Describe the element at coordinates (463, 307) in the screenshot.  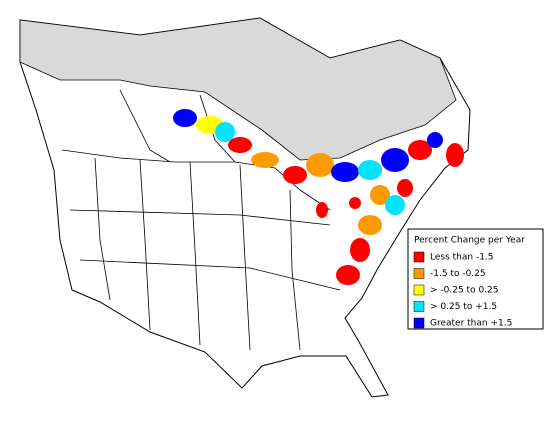
I see `legend-label: > 0.25 to +1.5` at that location.